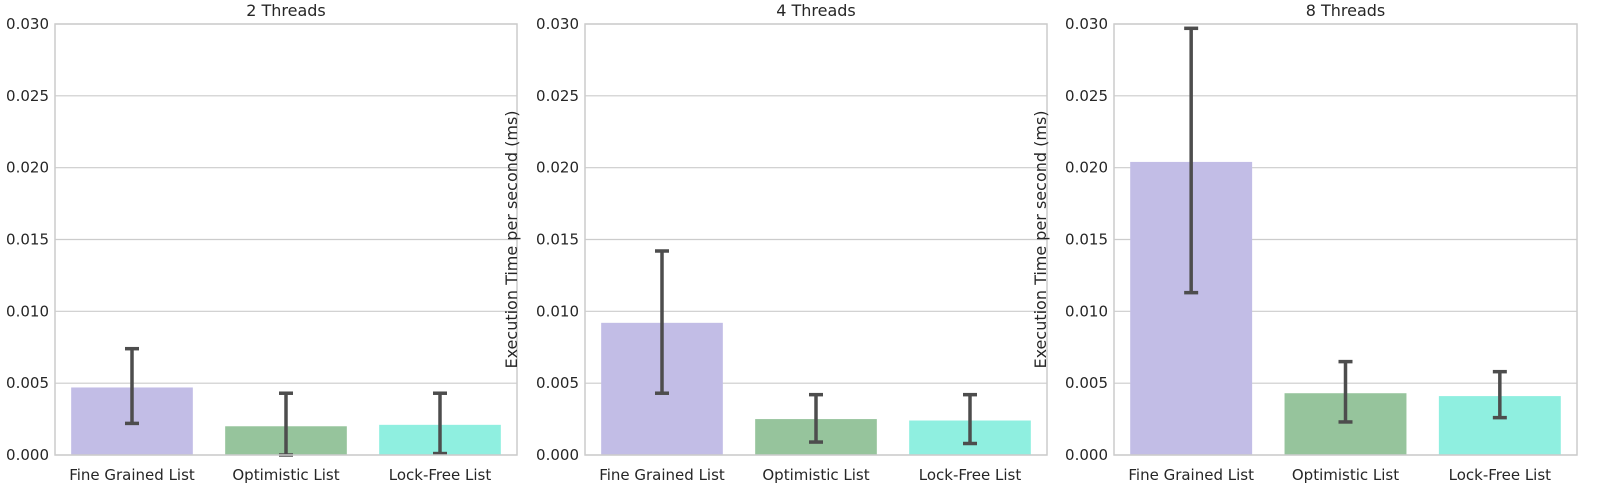  I want to click on chart-title: 2 Threads, so click(286, 10).